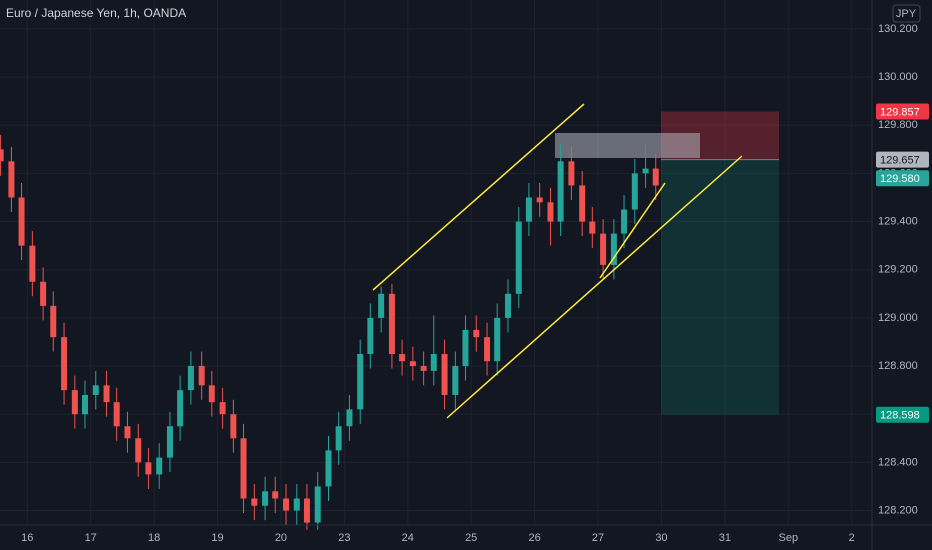 The width and height of the screenshot is (932, 550). What do you see at coordinates (898, 29) in the screenshot?
I see `y-tick-label: 130.200` at bounding box center [898, 29].